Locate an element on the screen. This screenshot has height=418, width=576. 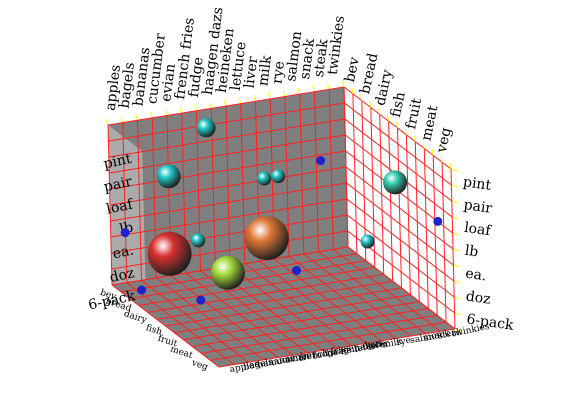
x-tick-label: bagels is located at coordinates (128, 85).